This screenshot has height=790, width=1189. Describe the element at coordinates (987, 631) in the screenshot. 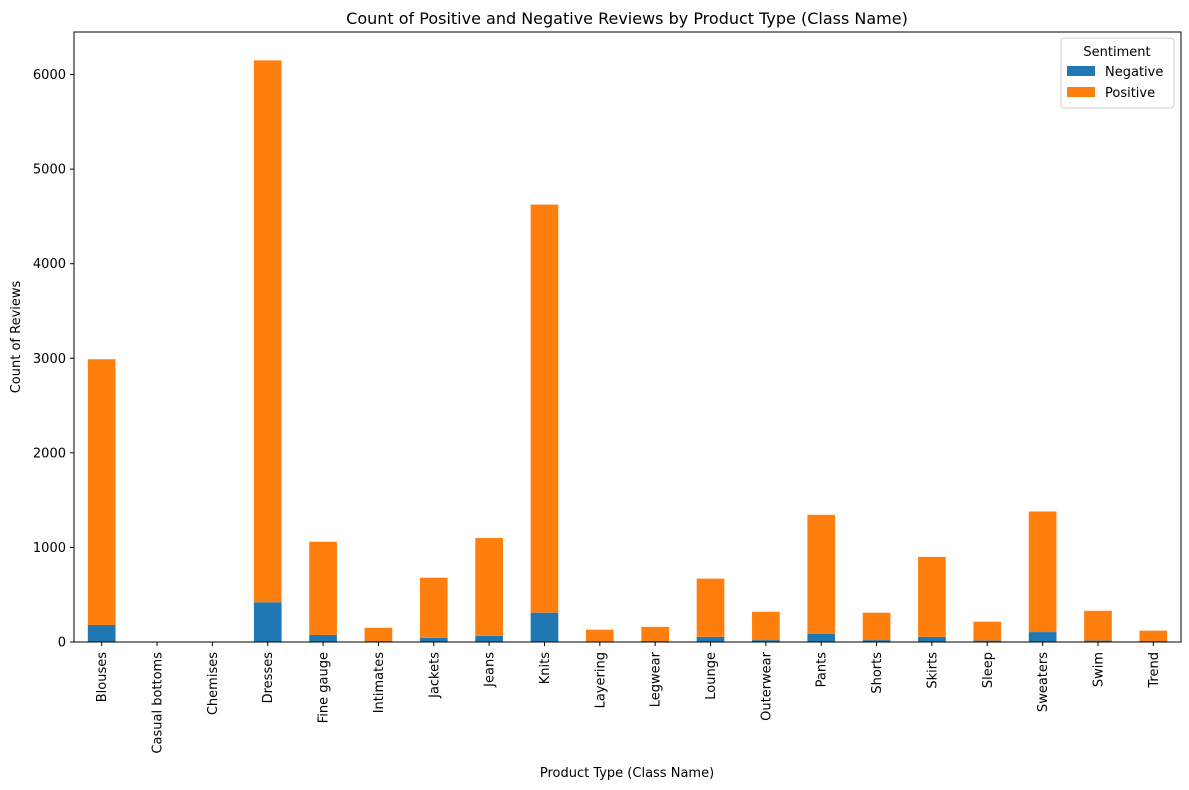

I see `bar-positive-sleep` at that location.